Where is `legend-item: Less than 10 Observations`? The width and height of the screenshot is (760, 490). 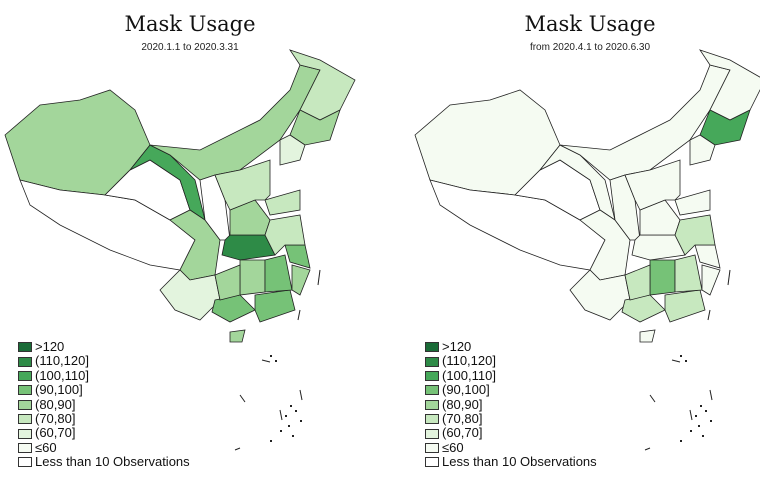
legend-item: Less than 10 Observations is located at coordinates (104, 462).